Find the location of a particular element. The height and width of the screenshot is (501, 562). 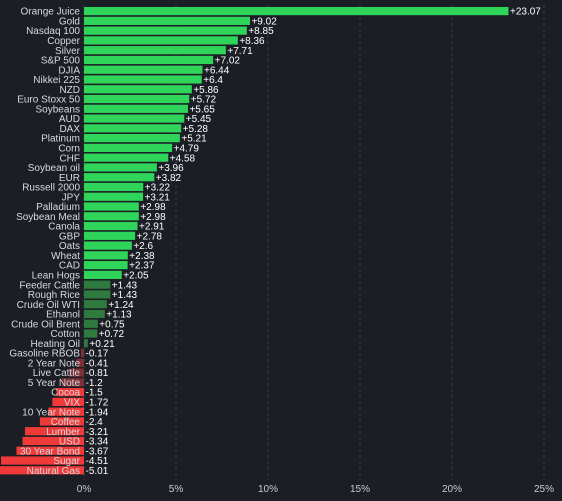

value-label: -1.2 is located at coordinates (95, 383).